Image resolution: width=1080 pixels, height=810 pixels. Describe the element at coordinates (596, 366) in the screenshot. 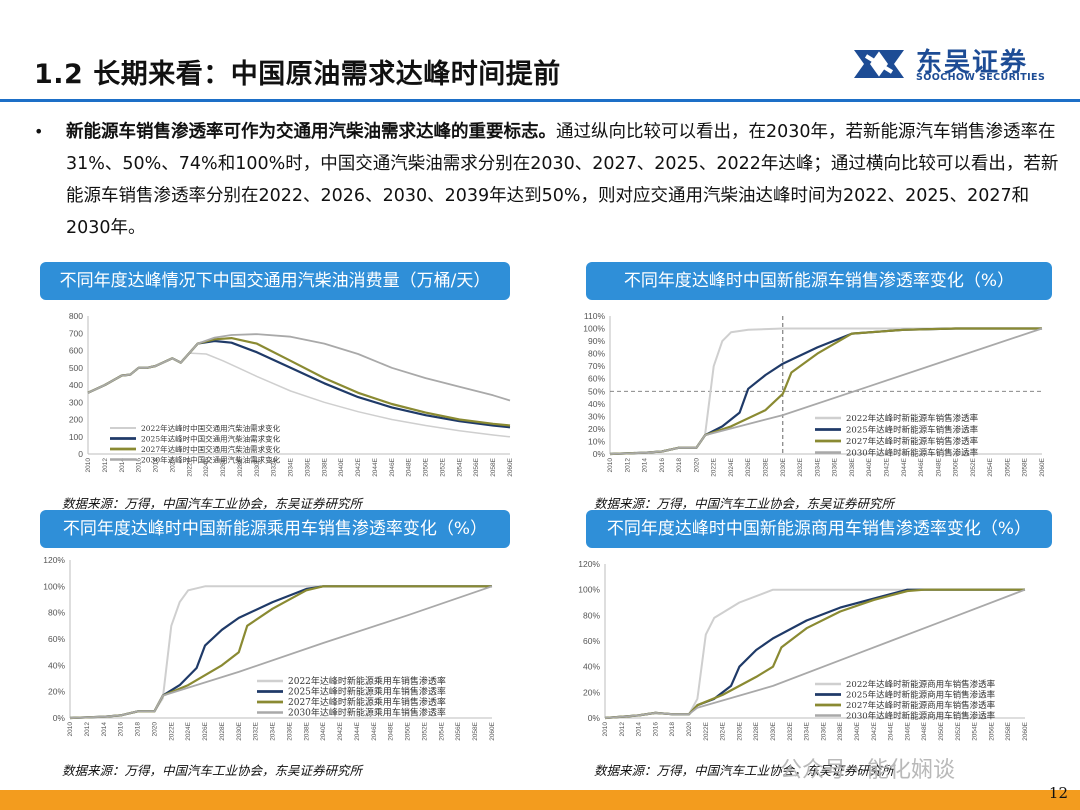

I see `y-tick-label: 70%` at that location.